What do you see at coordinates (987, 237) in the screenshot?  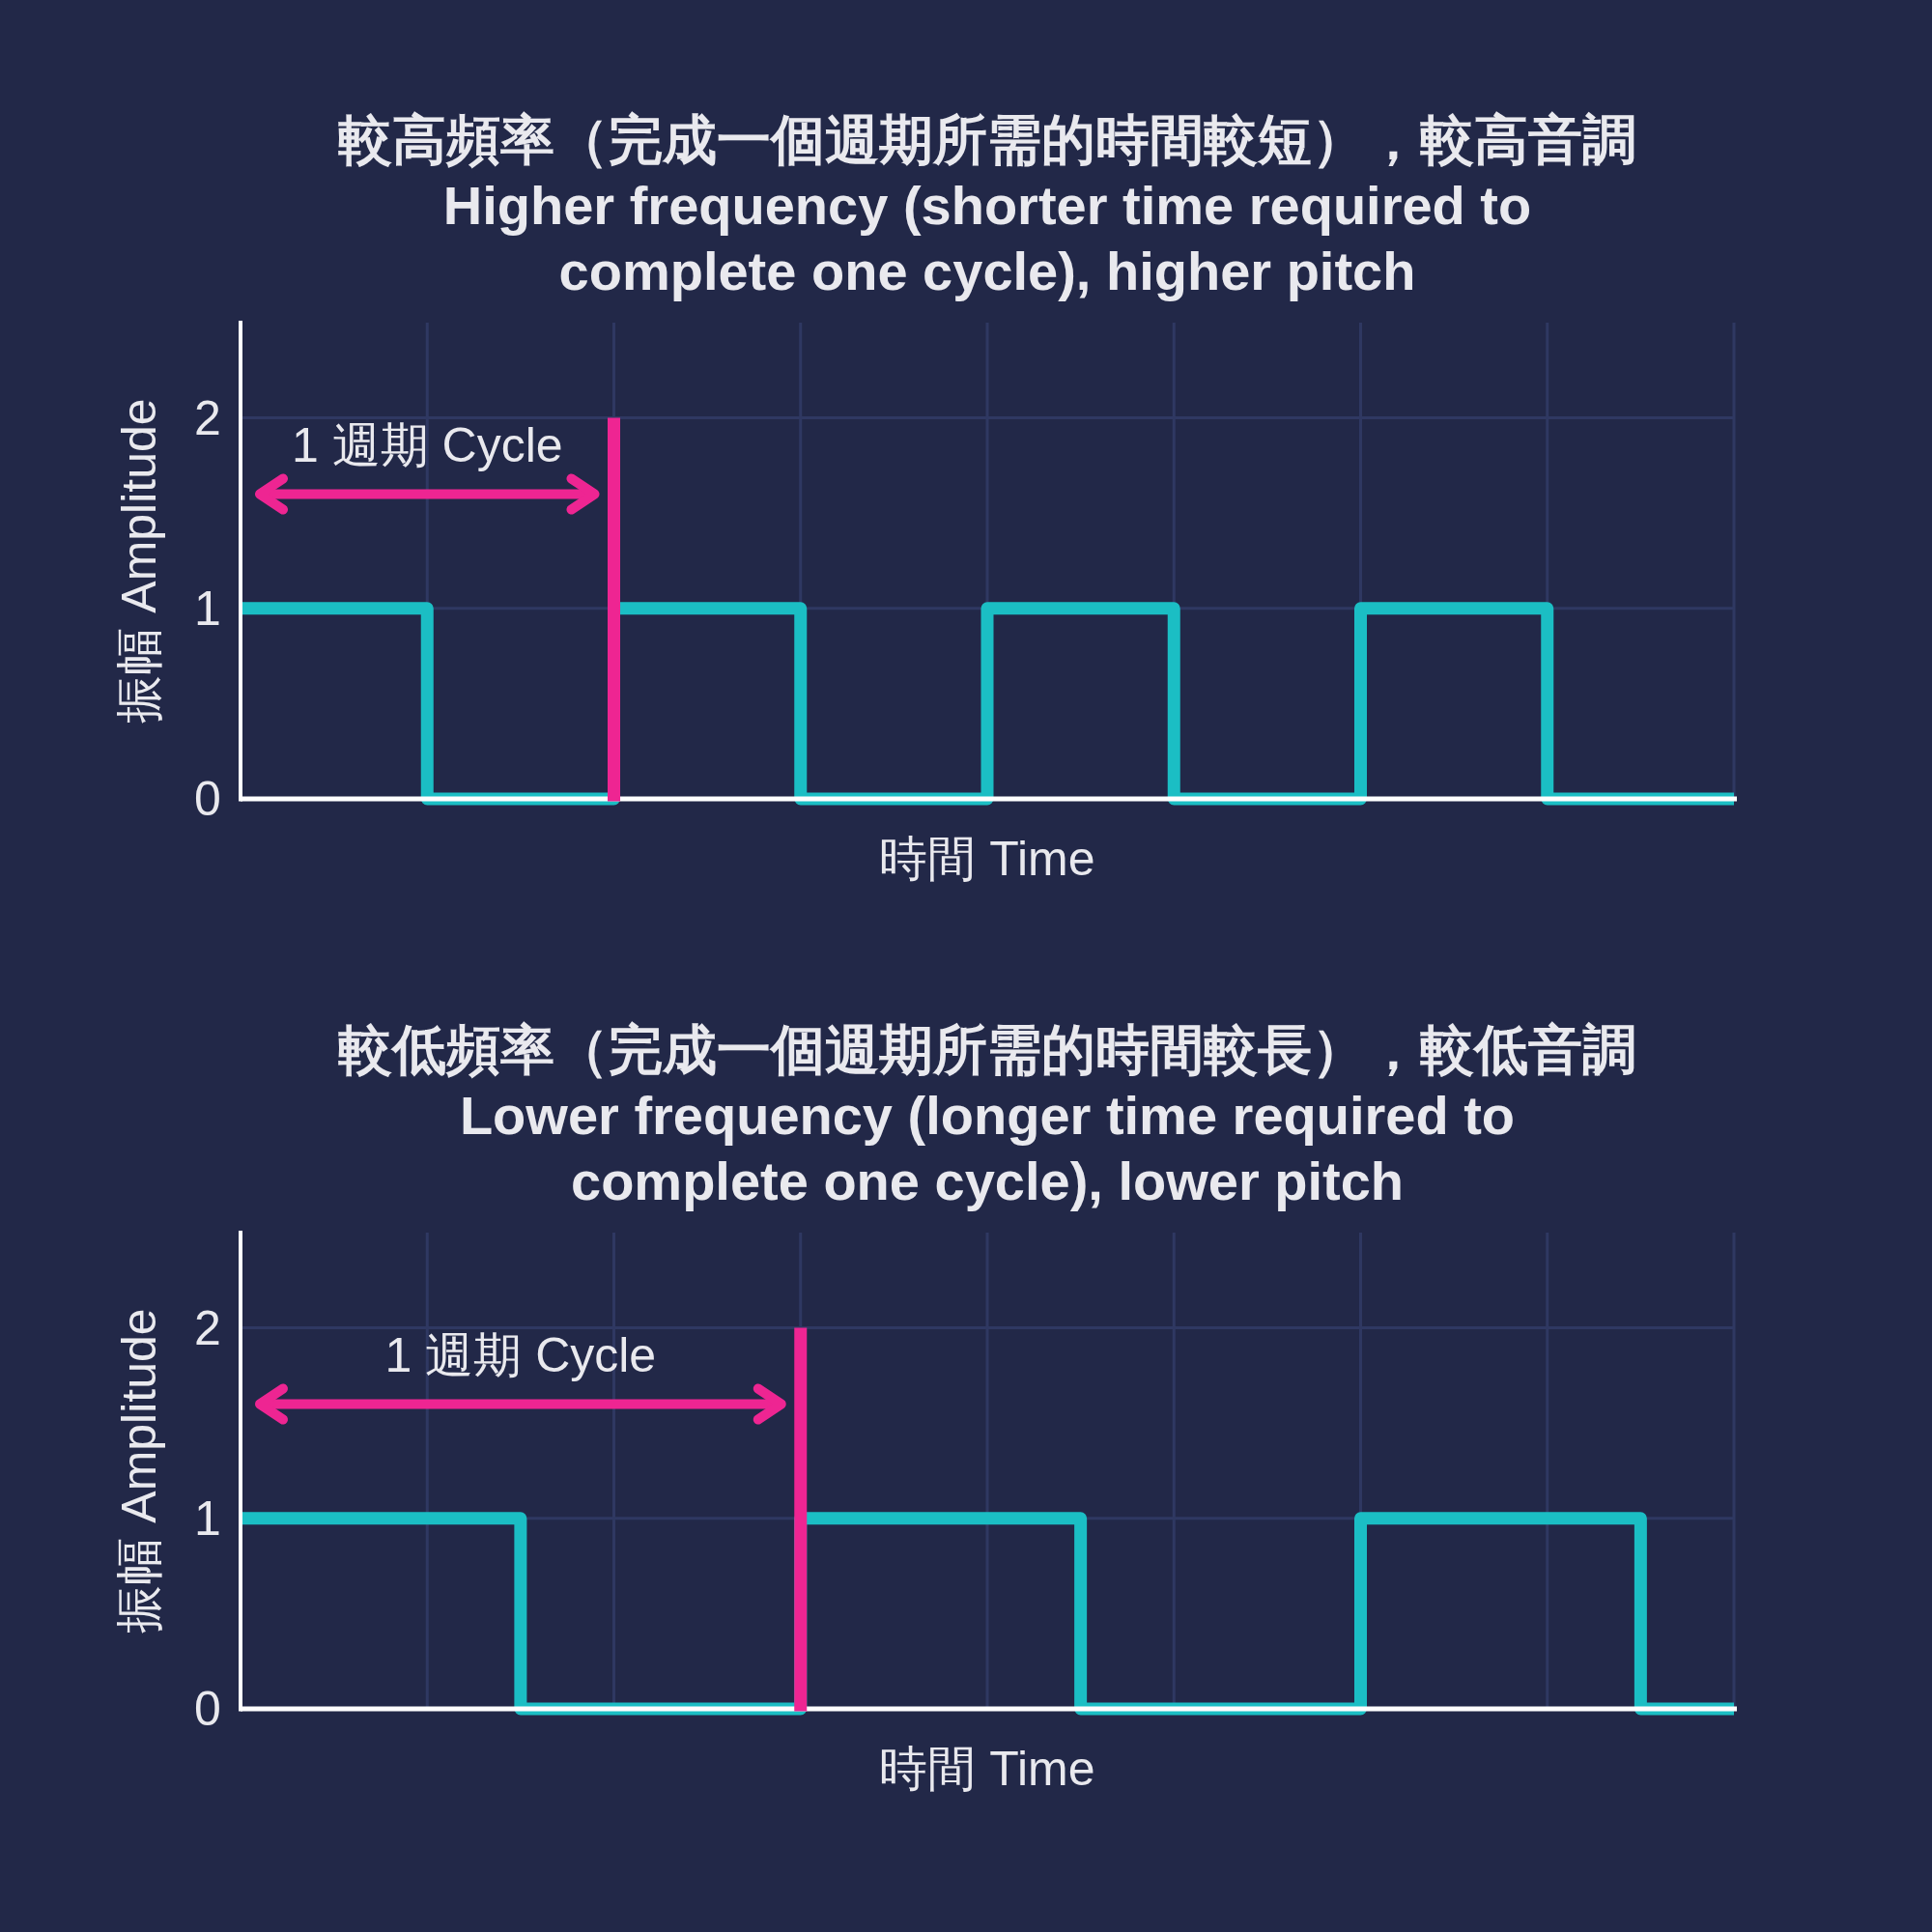 I see `chart-subtitle: Higher frequency (shorter time required to complete one cycle), higher pitch` at bounding box center [987, 237].